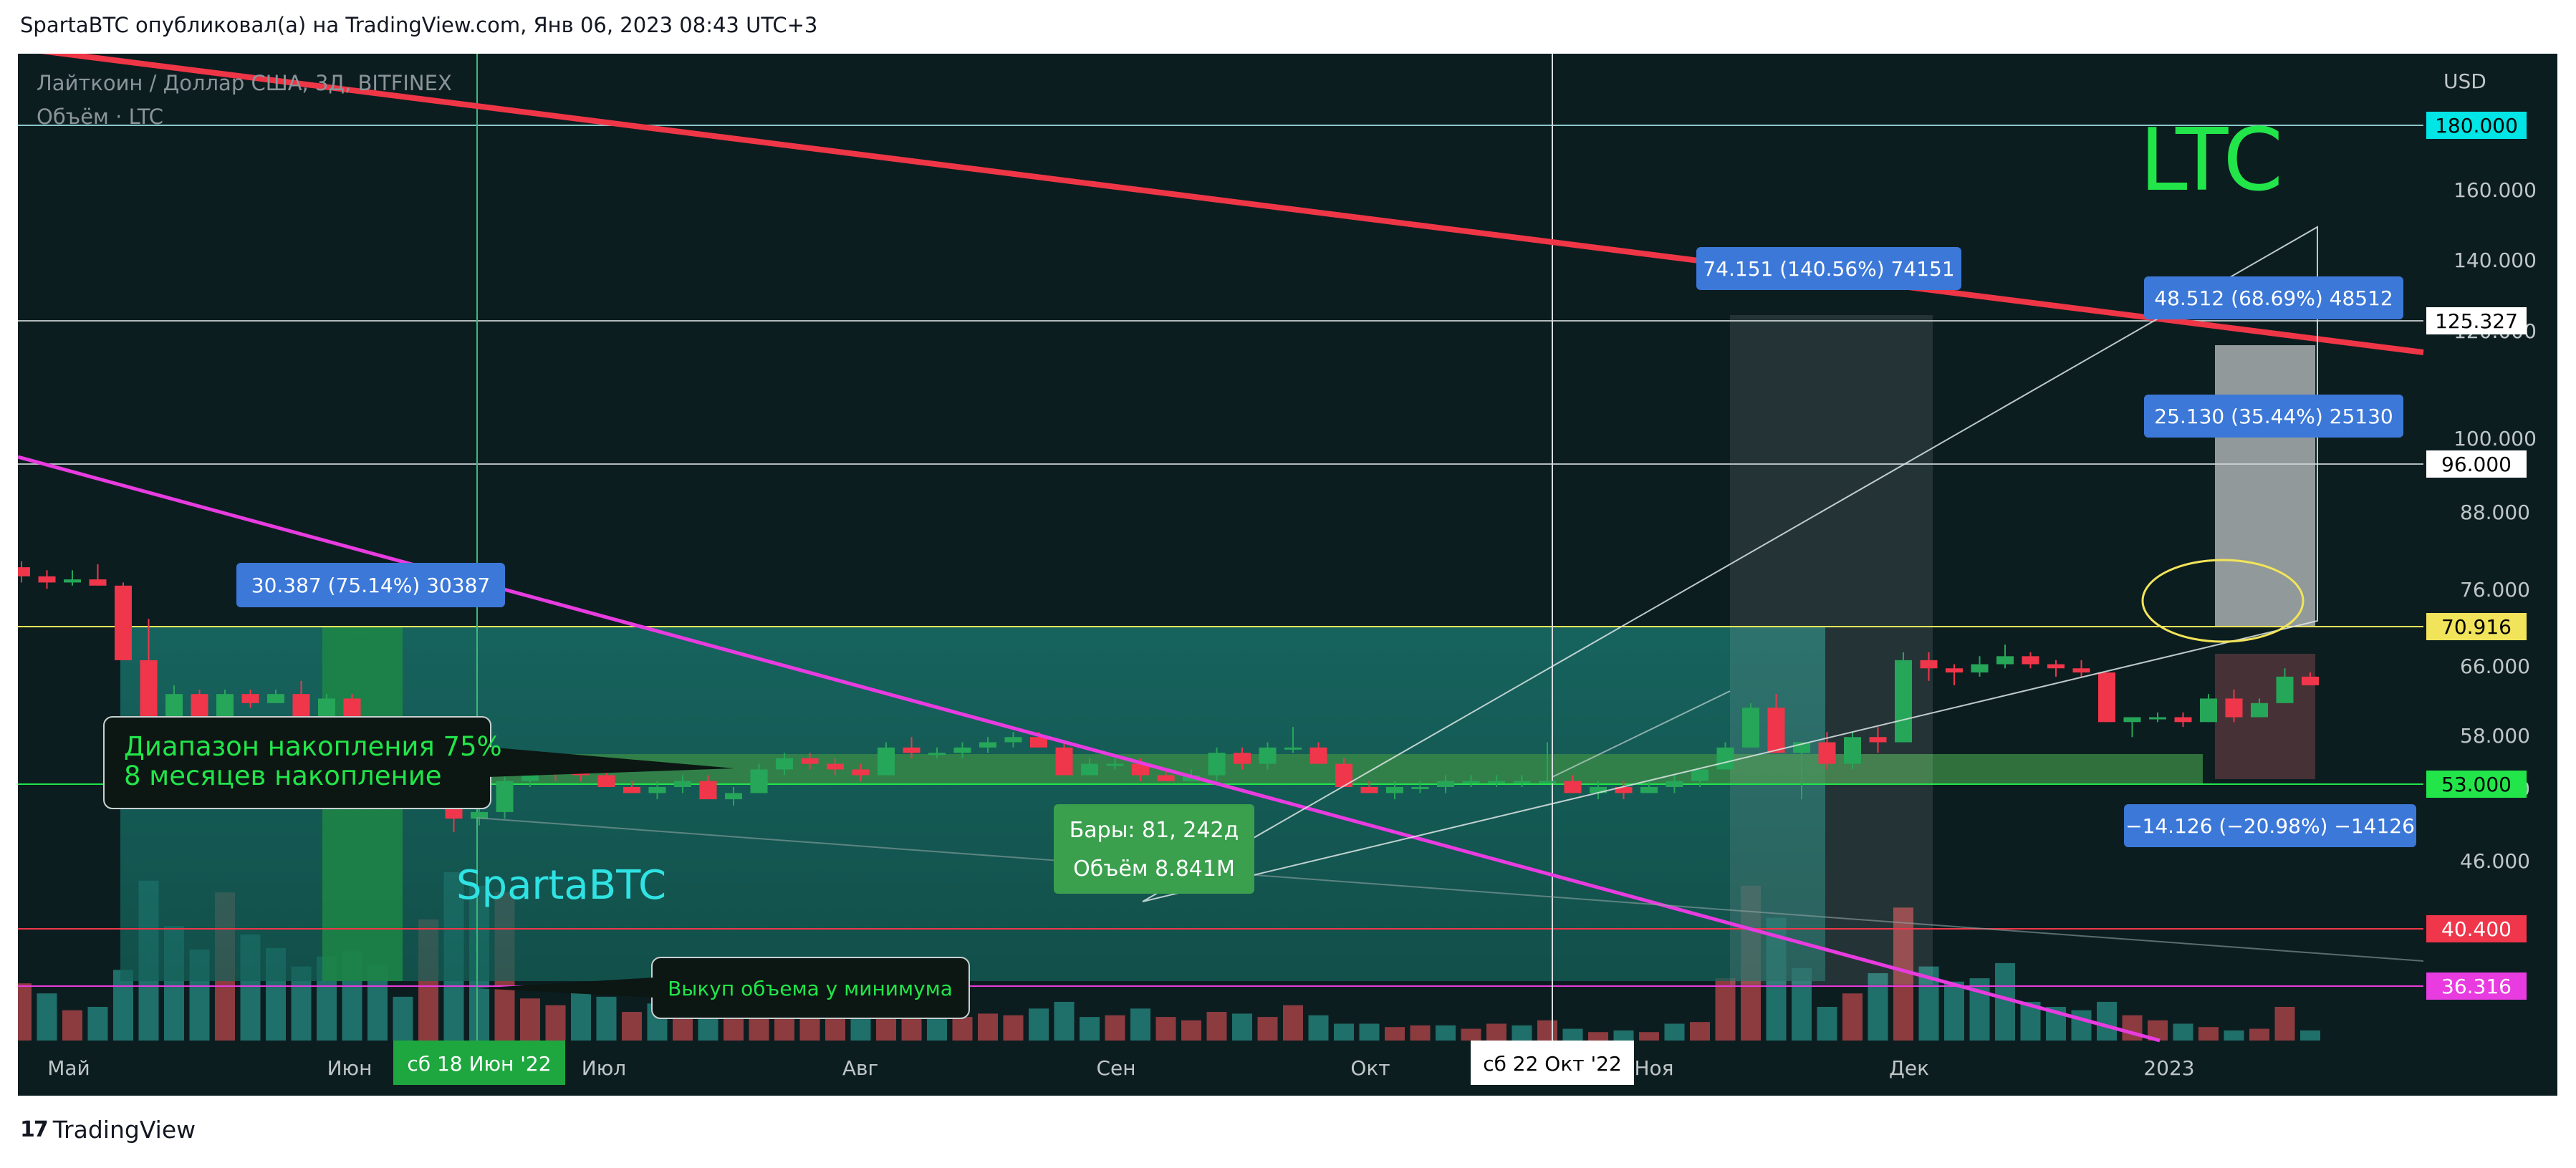  I want to click on author-watermark: SpartaBTC, so click(561, 885).